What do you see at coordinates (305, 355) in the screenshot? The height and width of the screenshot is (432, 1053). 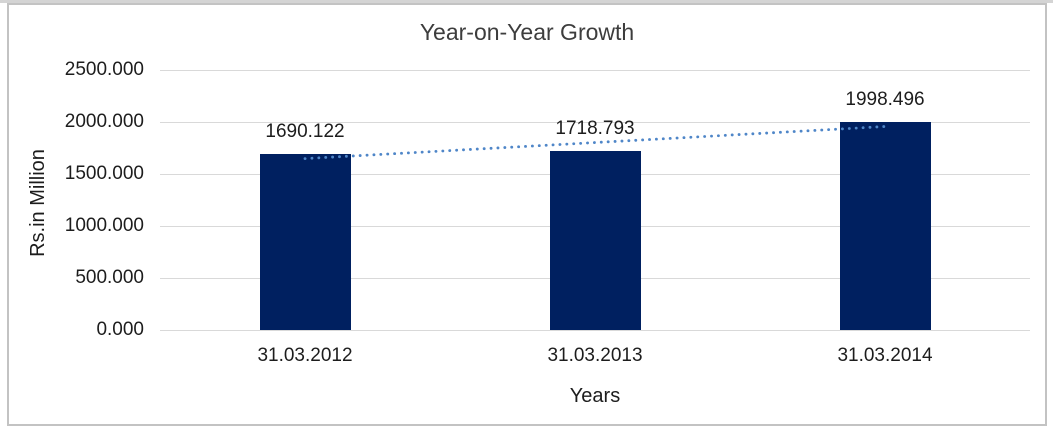 I see `x-tick-label: 31.03.2012` at bounding box center [305, 355].